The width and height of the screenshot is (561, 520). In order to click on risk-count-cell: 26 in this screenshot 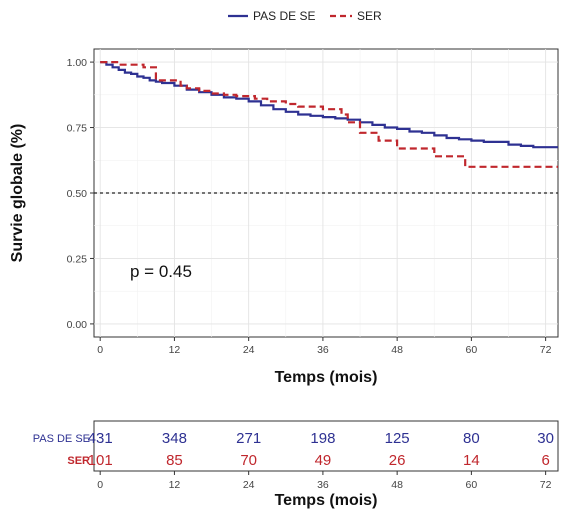, I will do `click(397, 460)`.